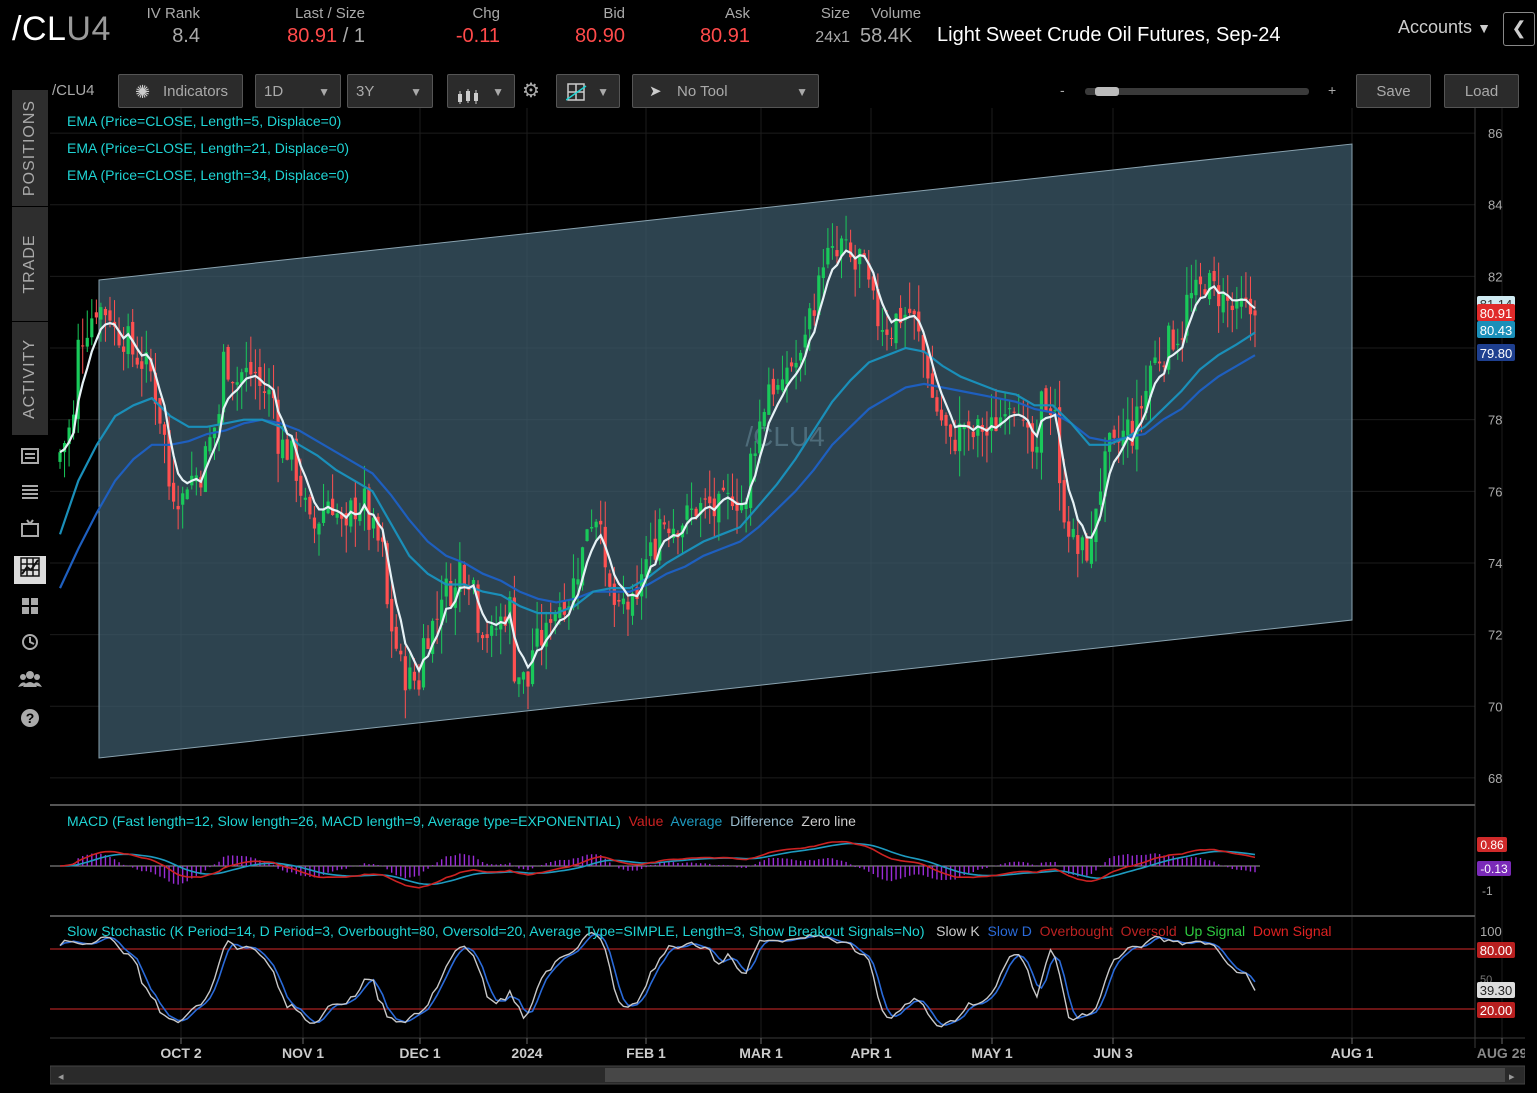  I want to click on tab-positions: POSITIONS, so click(30, 148).